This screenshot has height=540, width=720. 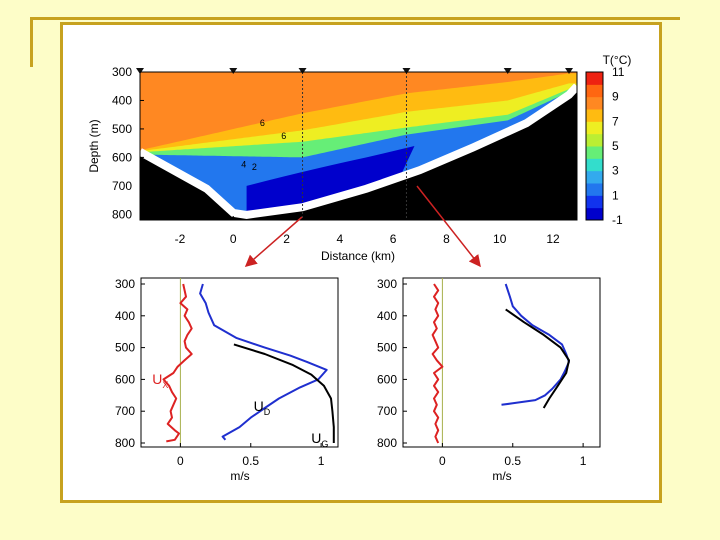 What do you see at coordinates (122, 214) in the screenshot?
I see `section-y-tick-label: 800` at bounding box center [122, 214].